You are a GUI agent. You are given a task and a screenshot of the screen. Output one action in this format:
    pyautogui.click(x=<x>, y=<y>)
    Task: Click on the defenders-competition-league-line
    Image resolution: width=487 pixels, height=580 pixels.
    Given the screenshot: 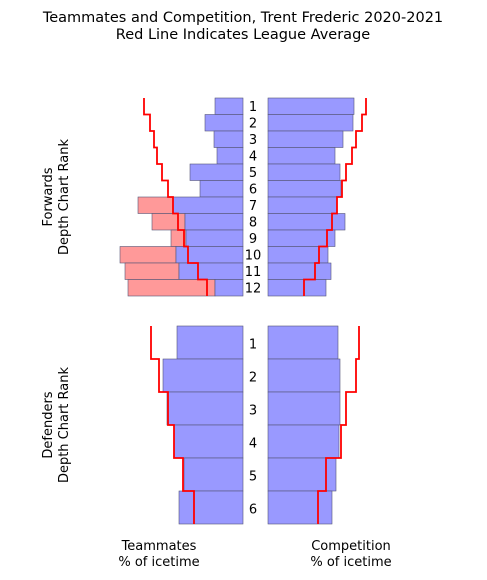 What is the action you would take?
    pyautogui.click(x=338, y=425)
    